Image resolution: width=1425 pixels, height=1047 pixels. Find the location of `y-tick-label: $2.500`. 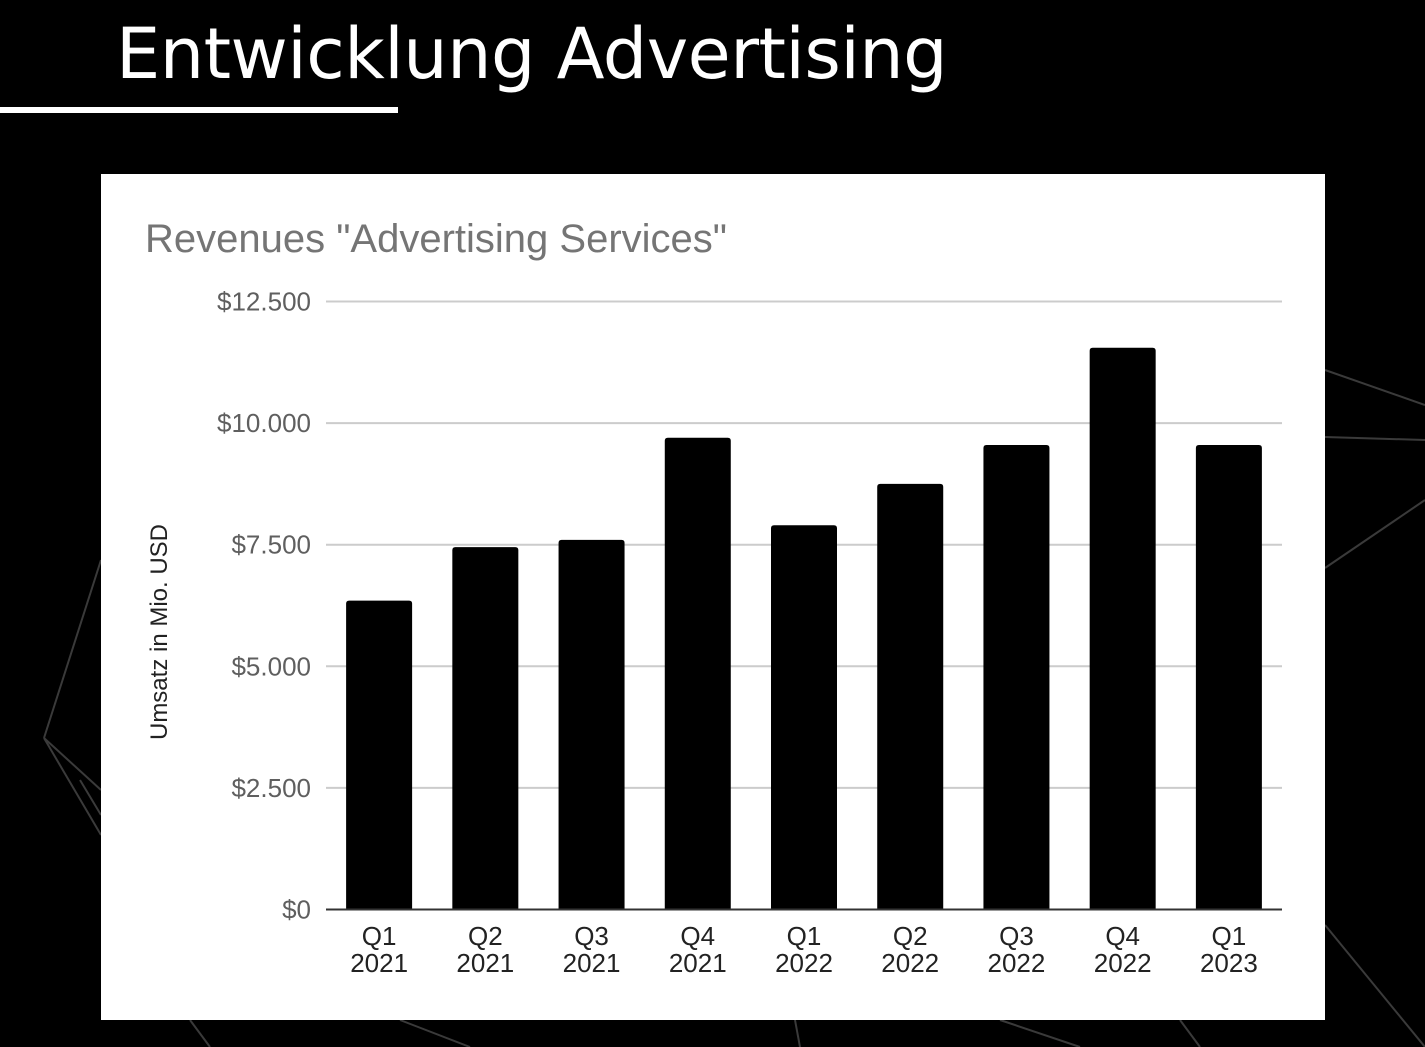

y-tick-label: $2.500 is located at coordinates (271, 788).